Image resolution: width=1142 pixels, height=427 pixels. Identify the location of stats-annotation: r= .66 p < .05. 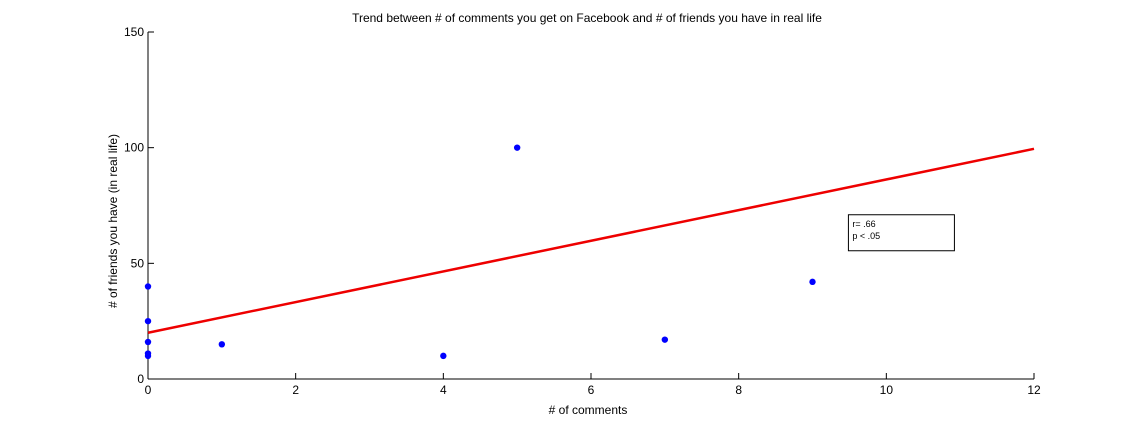
(901, 233).